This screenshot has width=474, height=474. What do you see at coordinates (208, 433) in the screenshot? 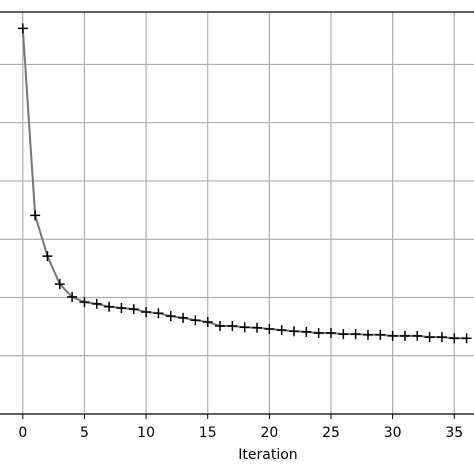
I see `x-tick-label: 15` at bounding box center [208, 433].